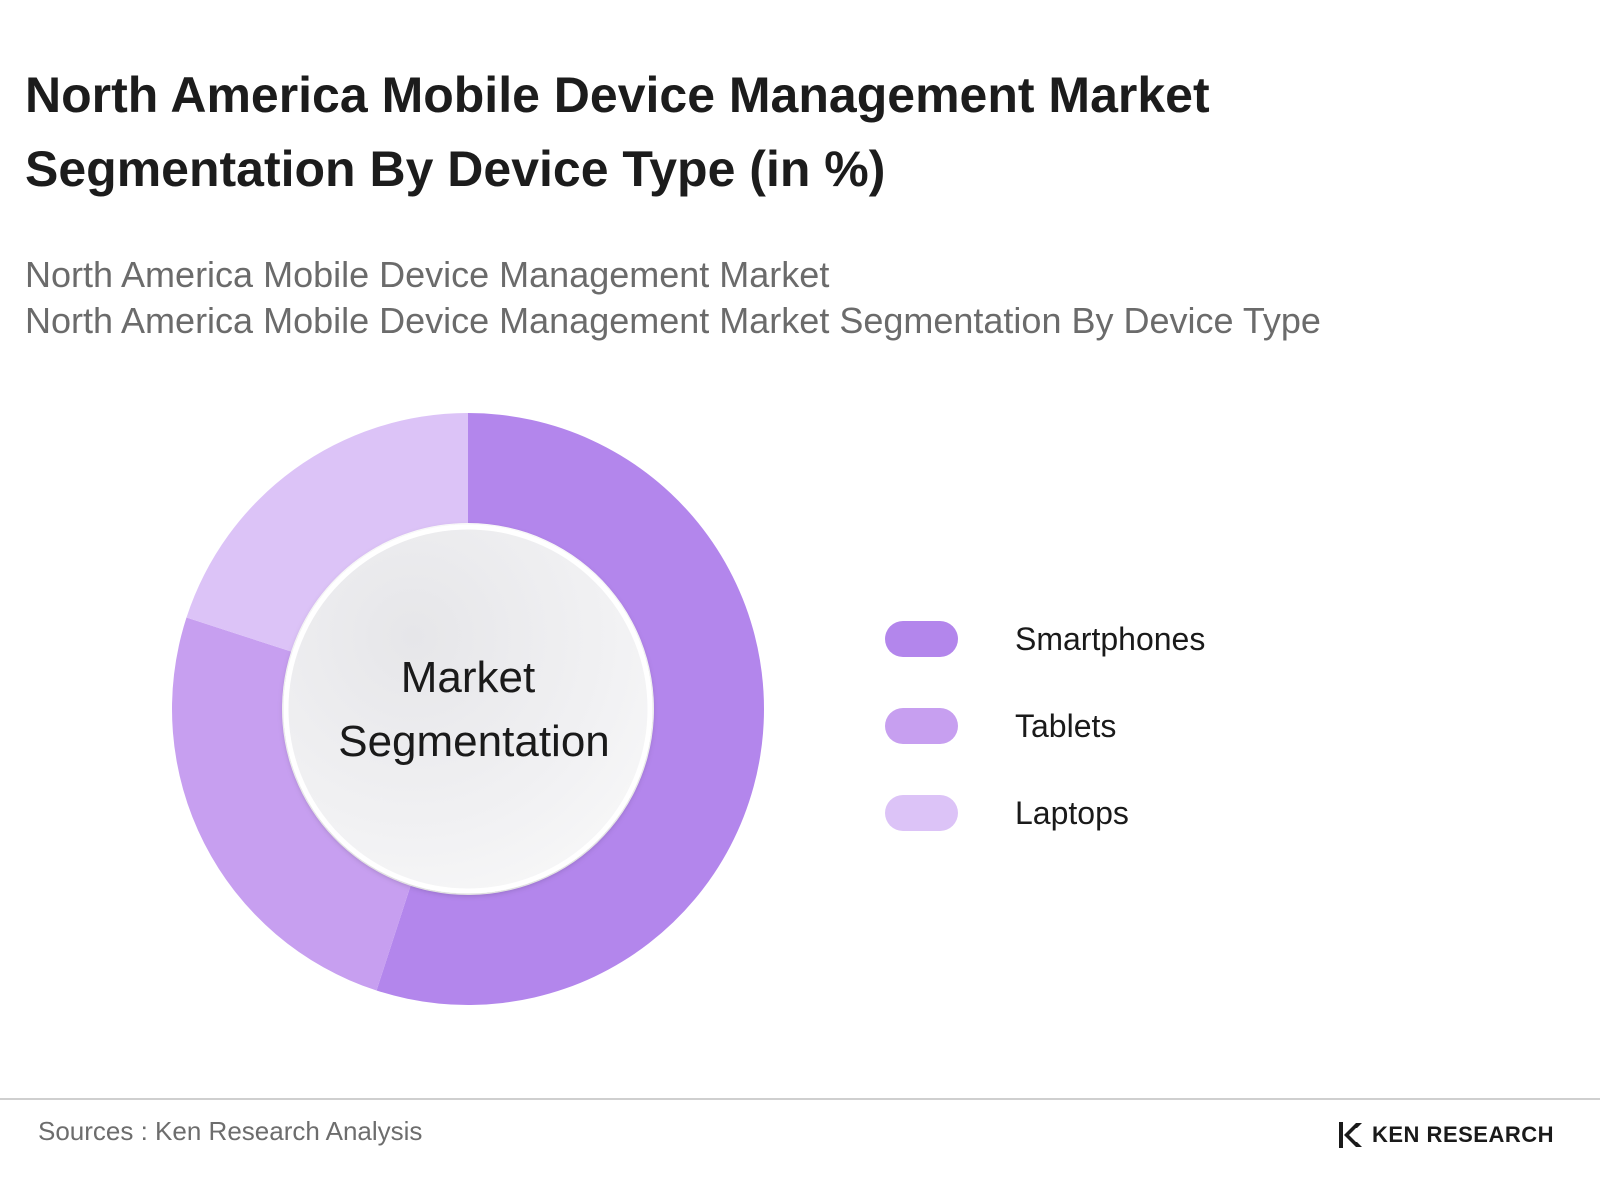 This screenshot has width=1600, height=1200. What do you see at coordinates (468, 677) in the screenshot?
I see `center-label-line-1: Market` at bounding box center [468, 677].